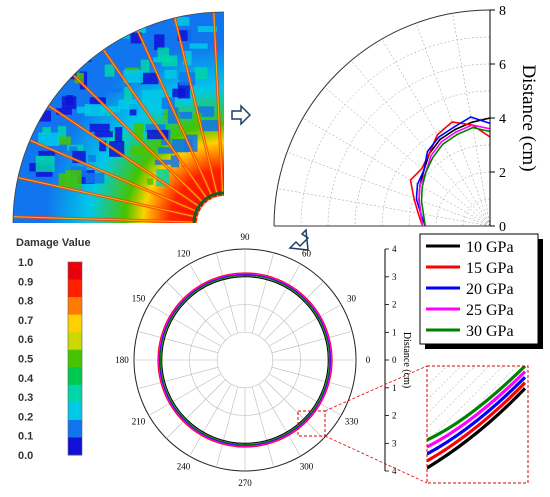 The image size is (550, 497). Describe the element at coordinates (502, 227) in the screenshot. I see `quarter-y-tick: 0` at that location.